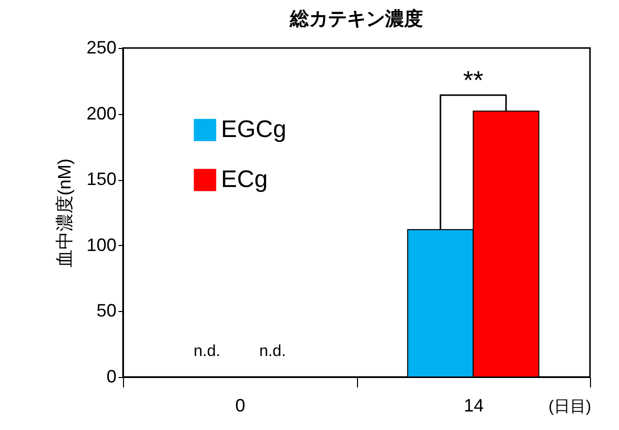 The image size is (619, 430). What do you see at coordinates (474, 406) in the screenshot?
I see `x-tick-label: 14` at bounding box center [474, 406].